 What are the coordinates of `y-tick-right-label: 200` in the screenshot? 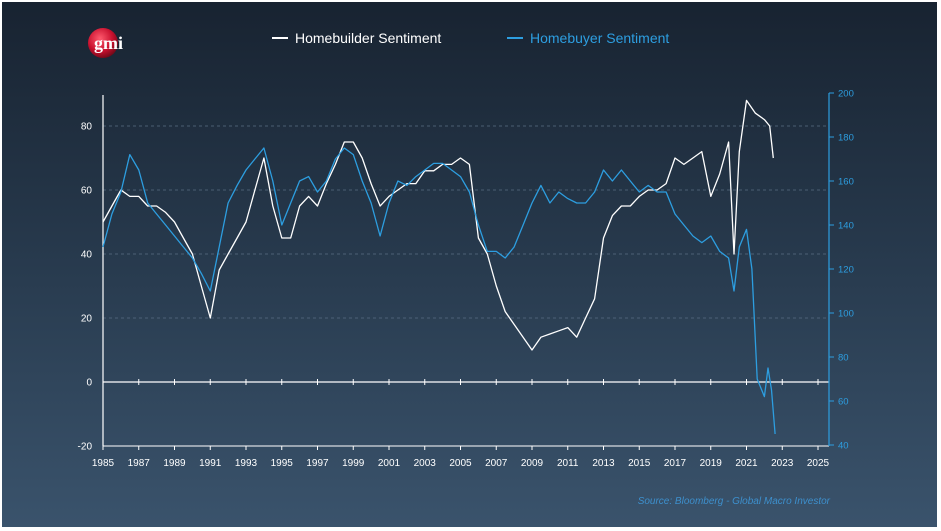 It's located at (846, 94).